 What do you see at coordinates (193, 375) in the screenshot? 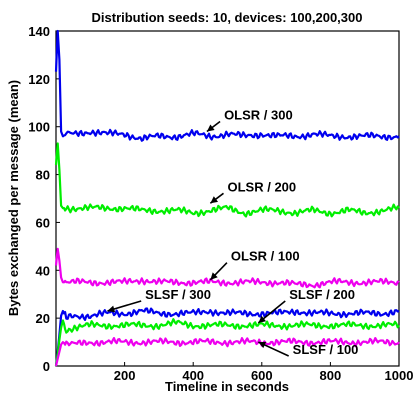
I see `x-tick-label: 400` at bounding box center [193, 375].